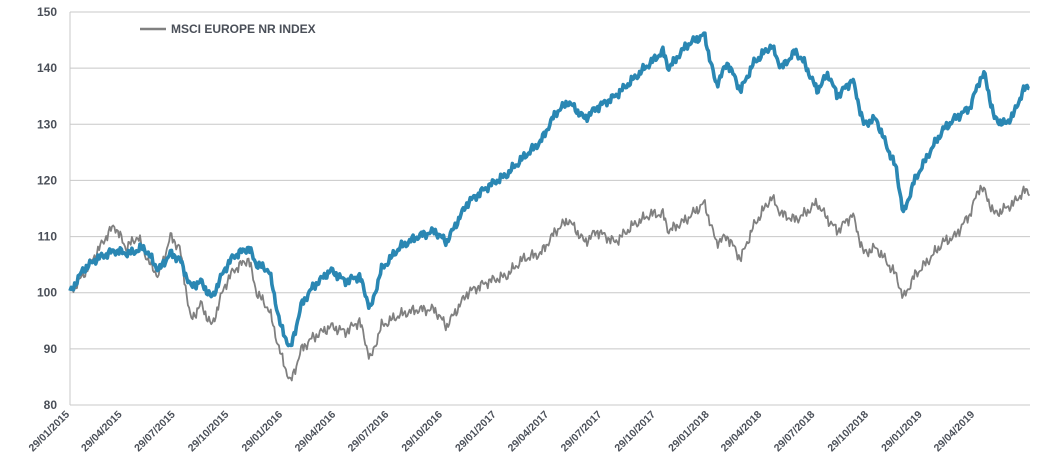 This screenshot has width=1045, height=475. I want to click on x-tick-label: 29/10/2018, so click(848, 432).